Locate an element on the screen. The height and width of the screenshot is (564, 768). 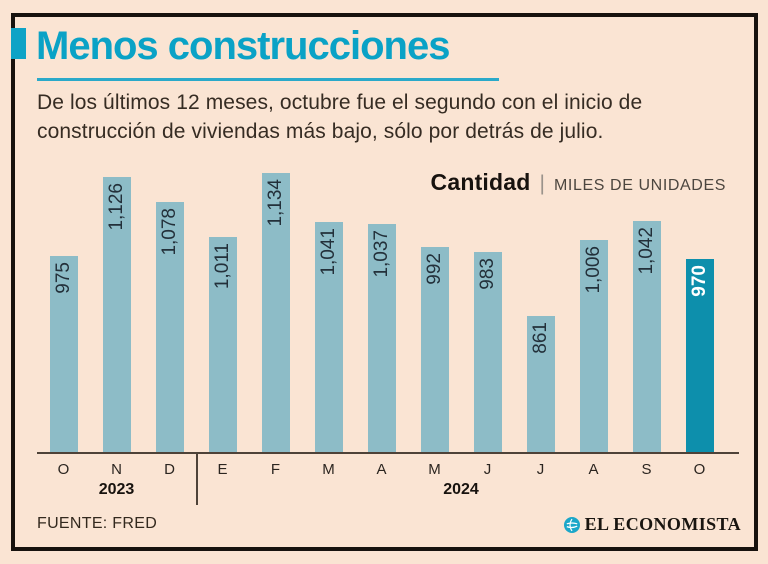
bar-value-label: 1,037 is located at coordinates (381, 254).